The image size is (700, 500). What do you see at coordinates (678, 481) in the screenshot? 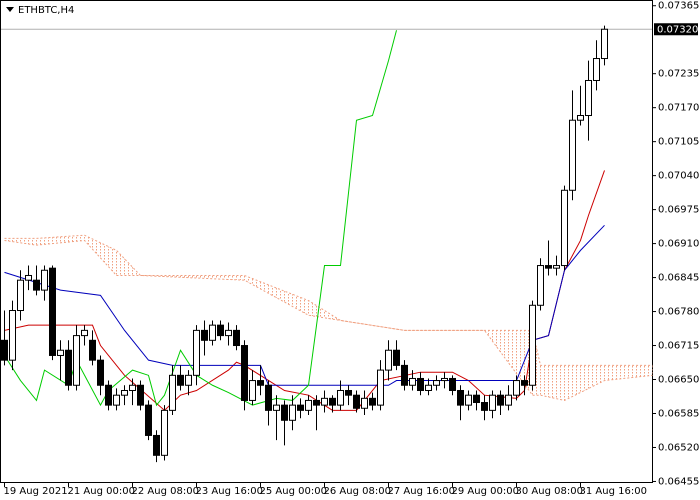
I see `y-tick-label: 0.06455` at bounding box center [678, 481].